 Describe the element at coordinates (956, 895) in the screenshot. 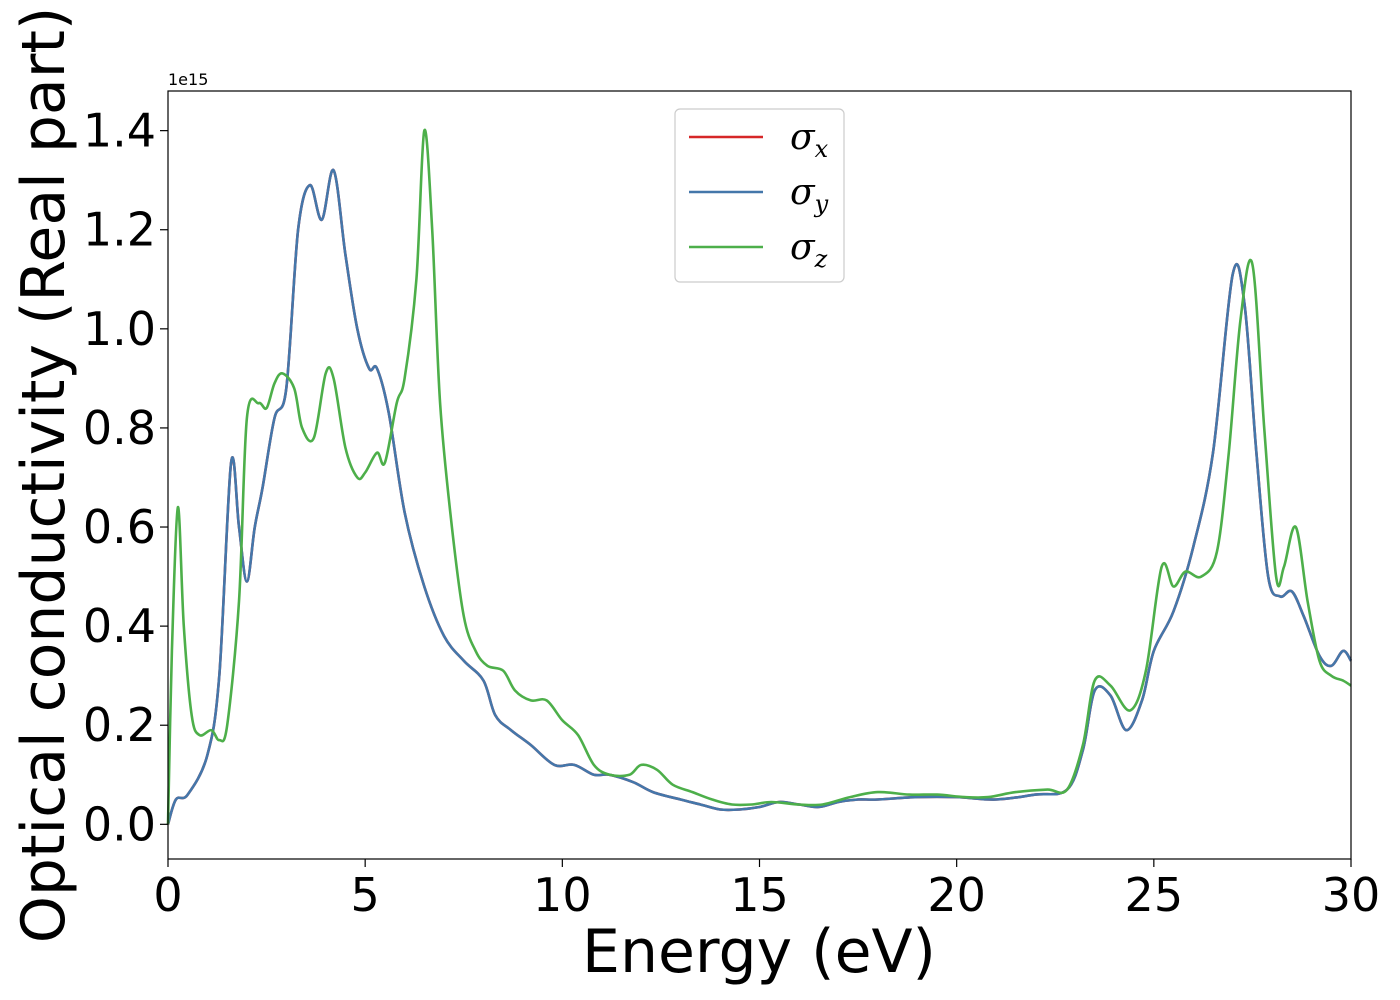

I see `x-tick-label: 20` at that location.